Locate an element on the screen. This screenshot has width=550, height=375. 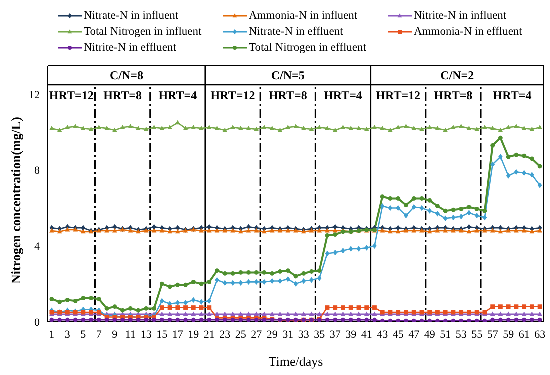
x-tick-label: 31 is located at coordinates (288, 334).